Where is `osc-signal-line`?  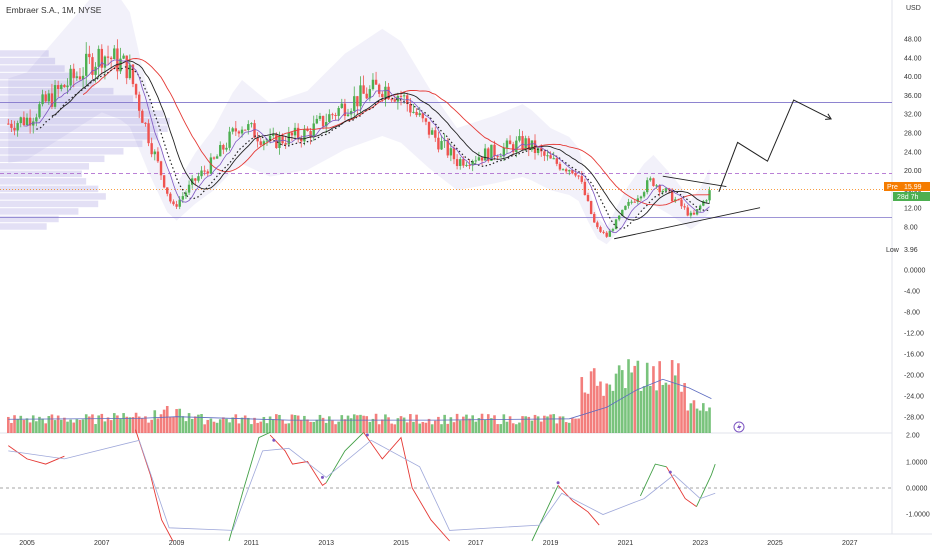
osc-signal-line is located at coordinates (362, 485).